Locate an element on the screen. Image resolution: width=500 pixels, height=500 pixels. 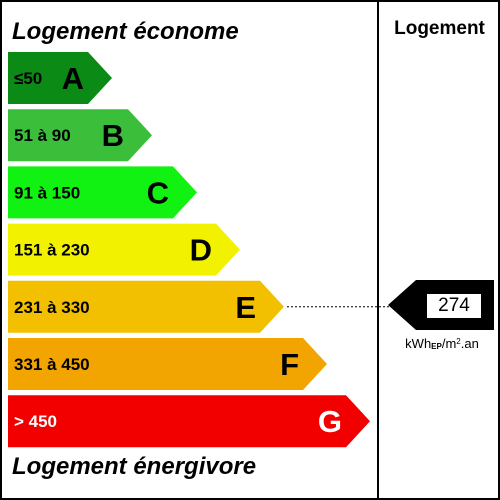
class-letter: B is located at coordinates (113, 135).